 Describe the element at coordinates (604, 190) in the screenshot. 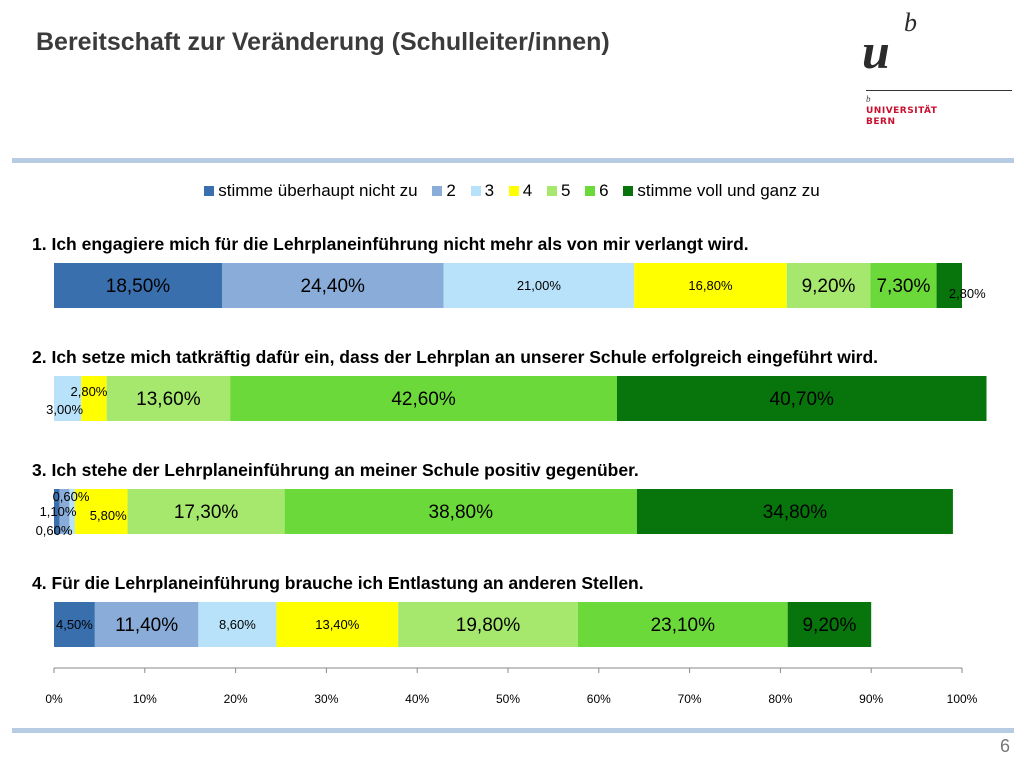

I see `legend-label: 6` at that location.